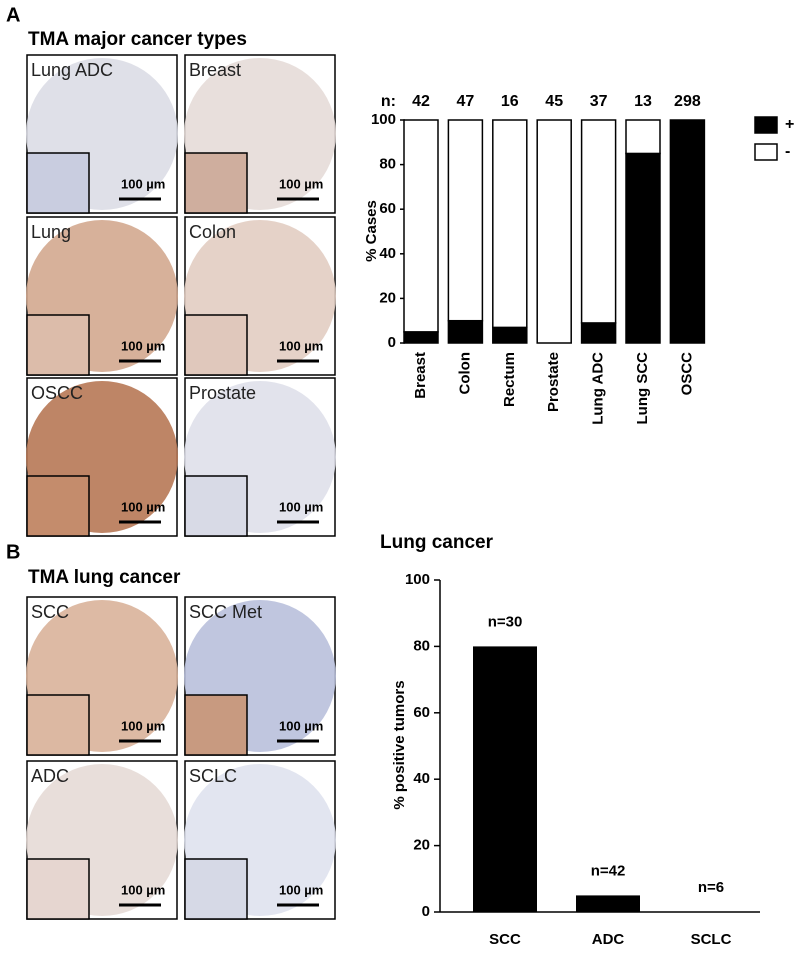 Image resolution: width=800 pixels, height=954 pixels. What do you see at coordinates (137, 39) in the screenshot?
I see `panel-title: TMA major cancer types` at bounding box center [137, 39].